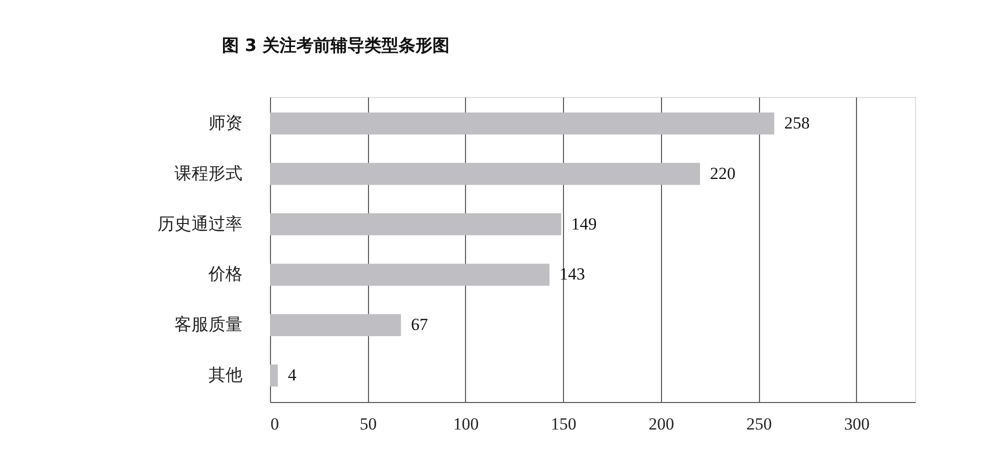 The image size is (1000, 467). What do you see at coordinates (466, 424) in the screenshot?
I see `x-tick-label: 100` at bounding box center [466, 424].